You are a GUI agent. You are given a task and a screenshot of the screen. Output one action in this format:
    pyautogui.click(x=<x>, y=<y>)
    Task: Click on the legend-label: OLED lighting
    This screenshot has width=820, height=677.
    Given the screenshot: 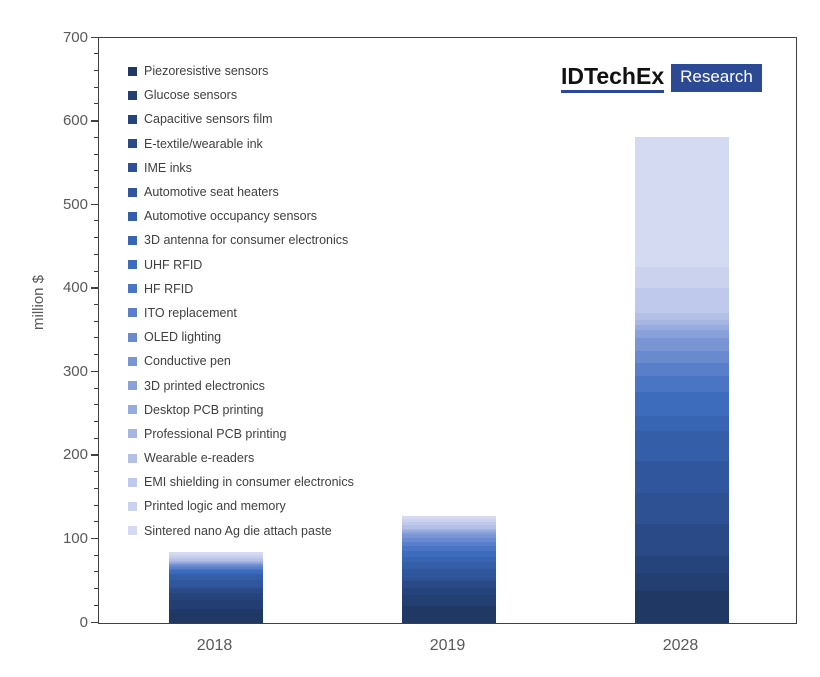 What is the action you would take?
    pyautogui.click(x=183, y=337)
    